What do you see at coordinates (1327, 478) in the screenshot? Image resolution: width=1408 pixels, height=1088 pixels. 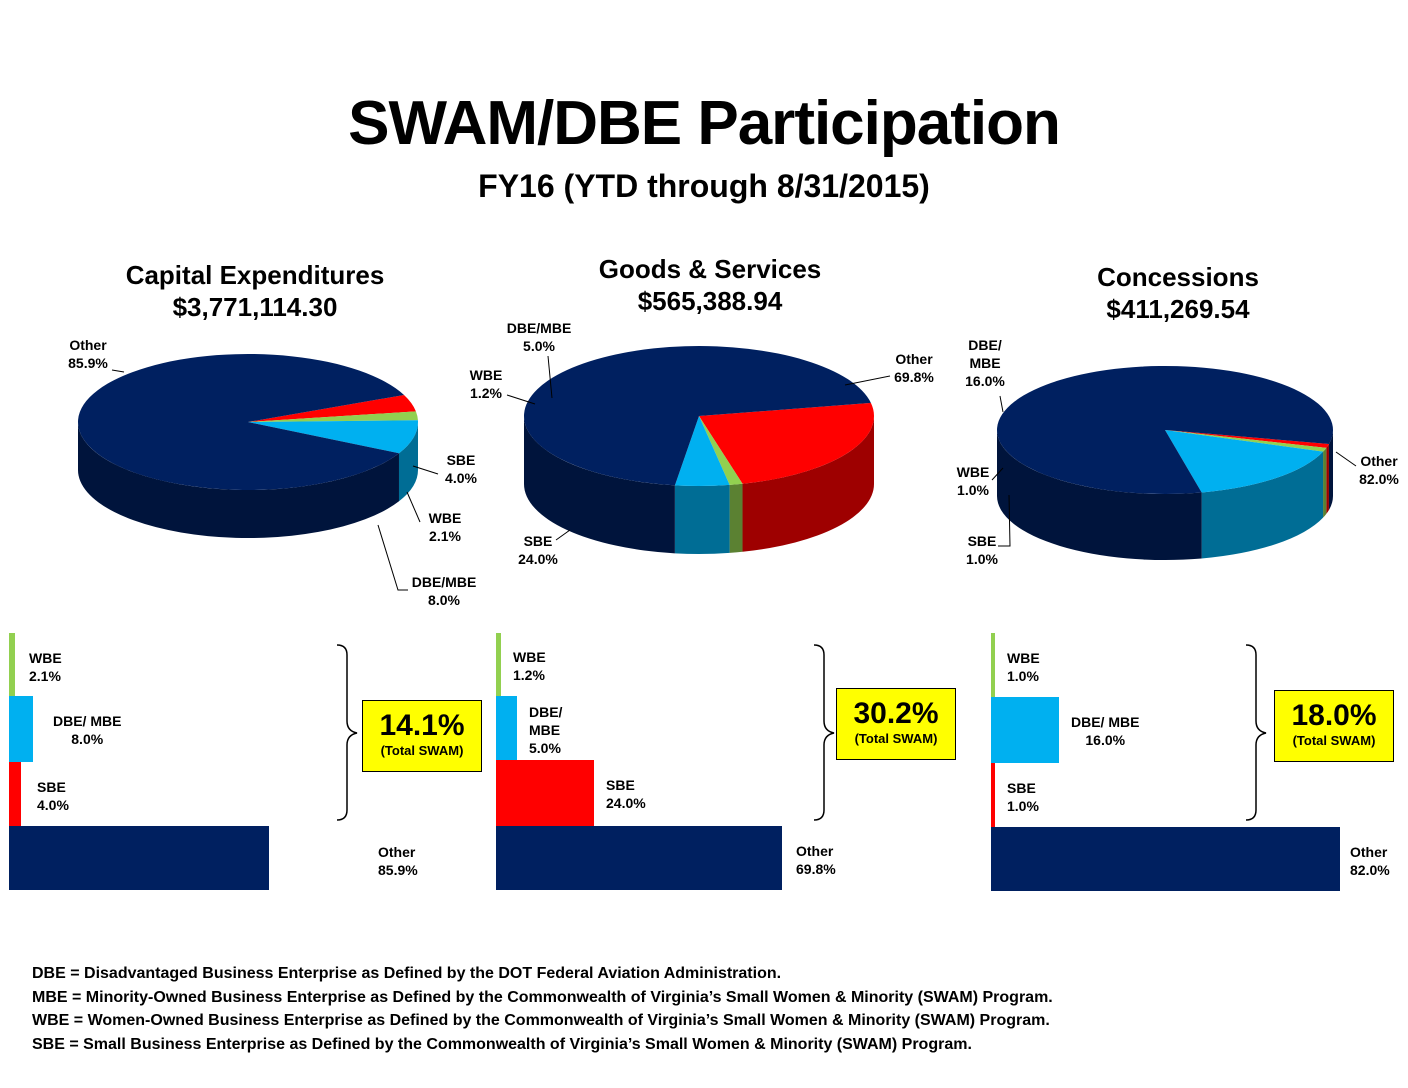 I see `pie-2-side-sbe` at bounding box center [1327, 478].